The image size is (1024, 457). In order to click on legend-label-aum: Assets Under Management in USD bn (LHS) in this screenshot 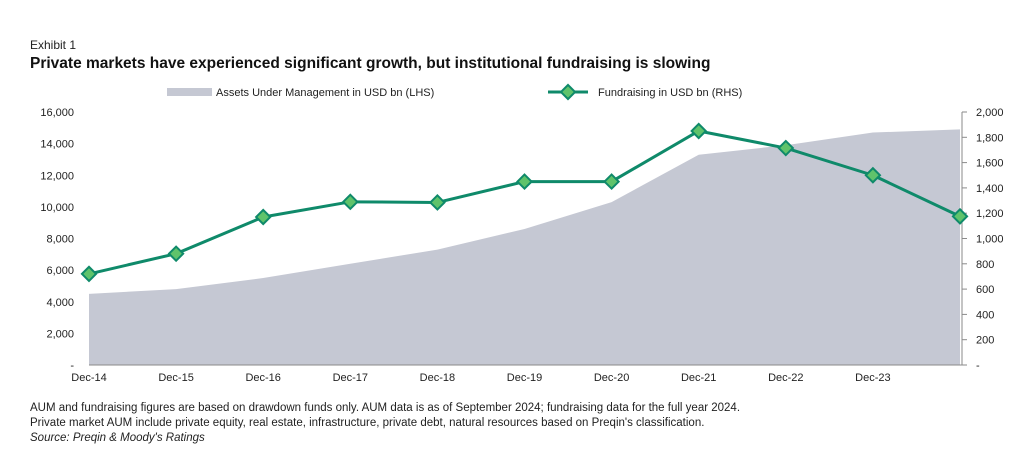, I will do `click(325, 93)`.